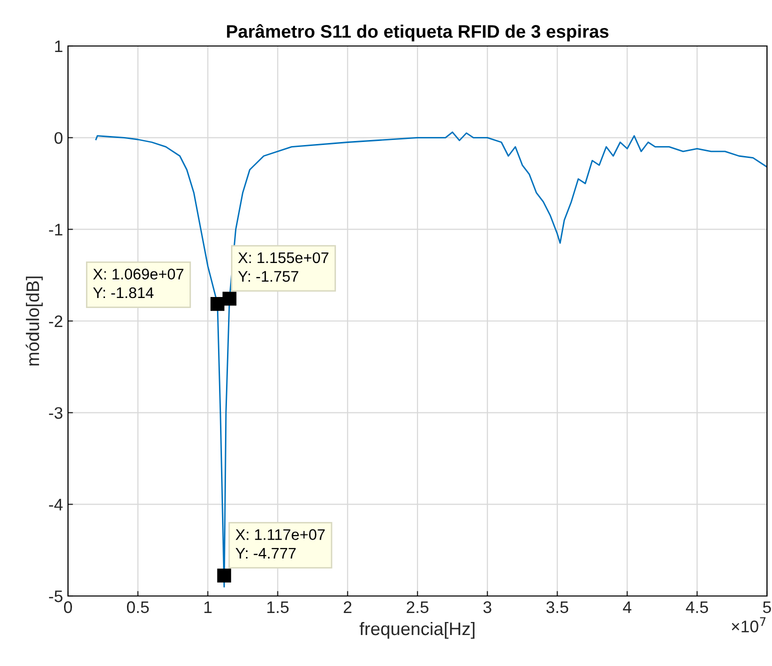 This screenshot has height=666, width=772. Describe the element at coordinates (68, 607) in the screenshot. I see `x-tick-label: 0` at that location.